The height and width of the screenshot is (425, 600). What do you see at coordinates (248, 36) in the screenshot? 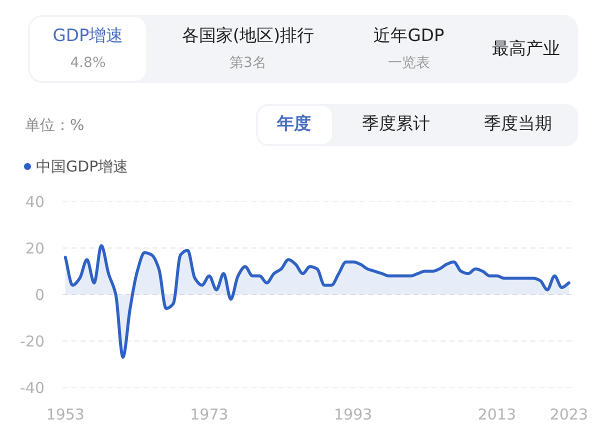
I see `text: 各国家(地区)排行` at bounding box center [248, 36].